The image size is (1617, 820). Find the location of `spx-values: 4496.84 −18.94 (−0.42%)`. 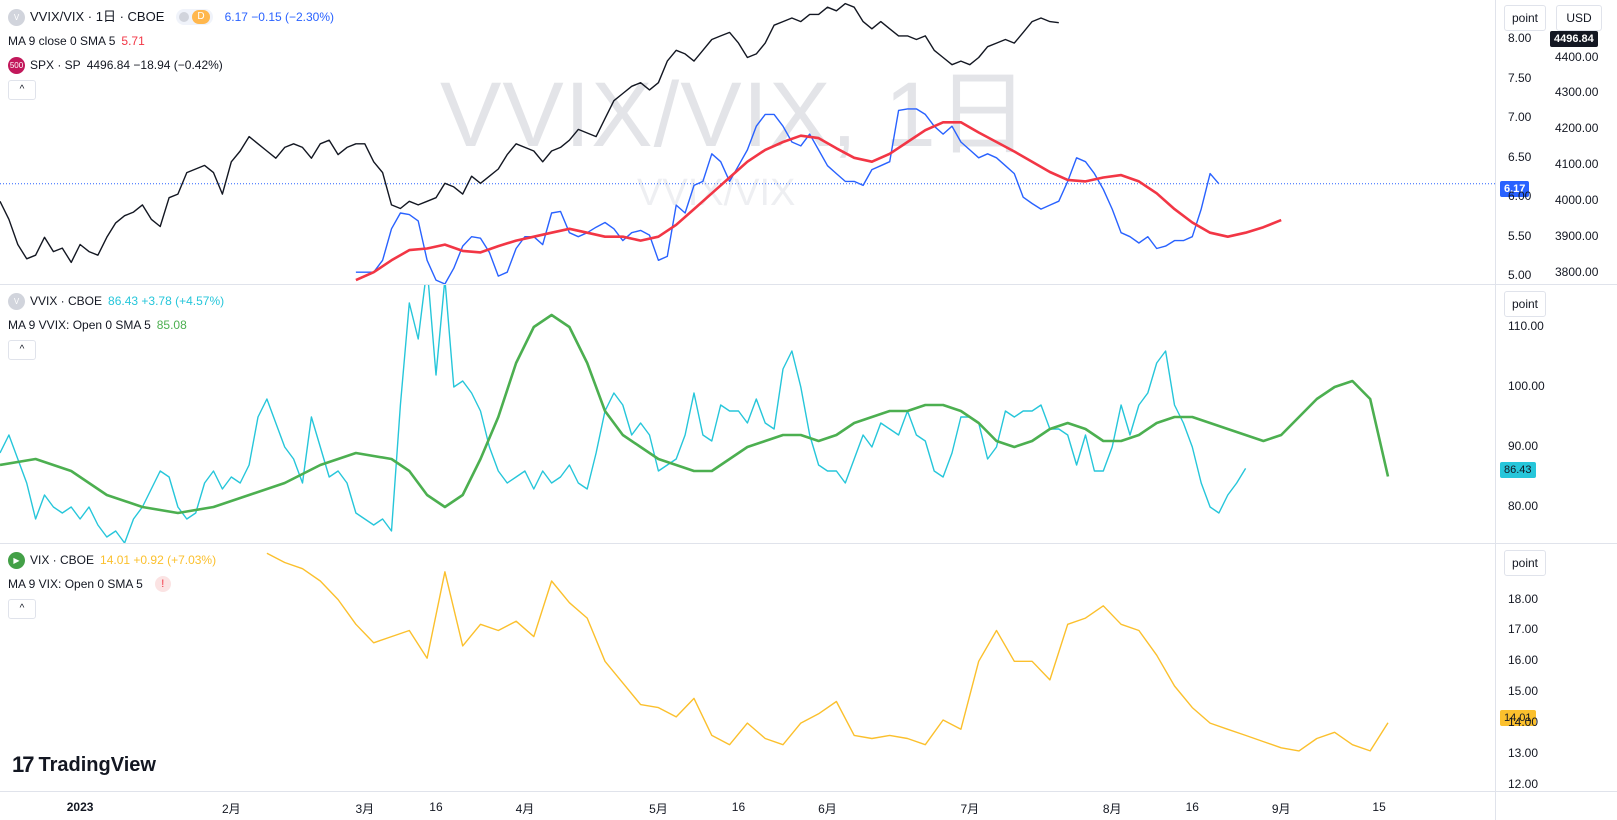

spx-values: 4496.84 −18.94 (−0.42%) is located at coordinates (154, 65).